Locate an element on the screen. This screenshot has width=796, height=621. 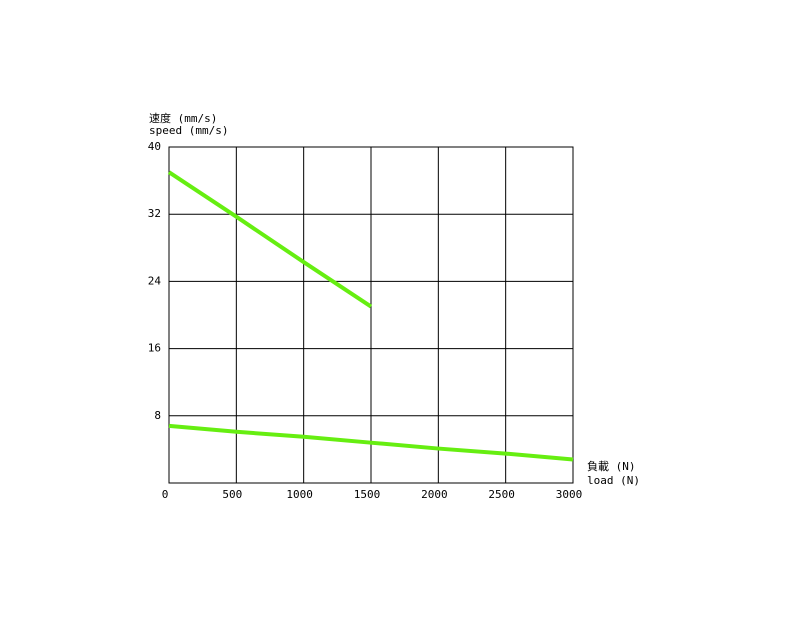
y-axis-label: speed (mm/s) is located at coordinates (188, 130).